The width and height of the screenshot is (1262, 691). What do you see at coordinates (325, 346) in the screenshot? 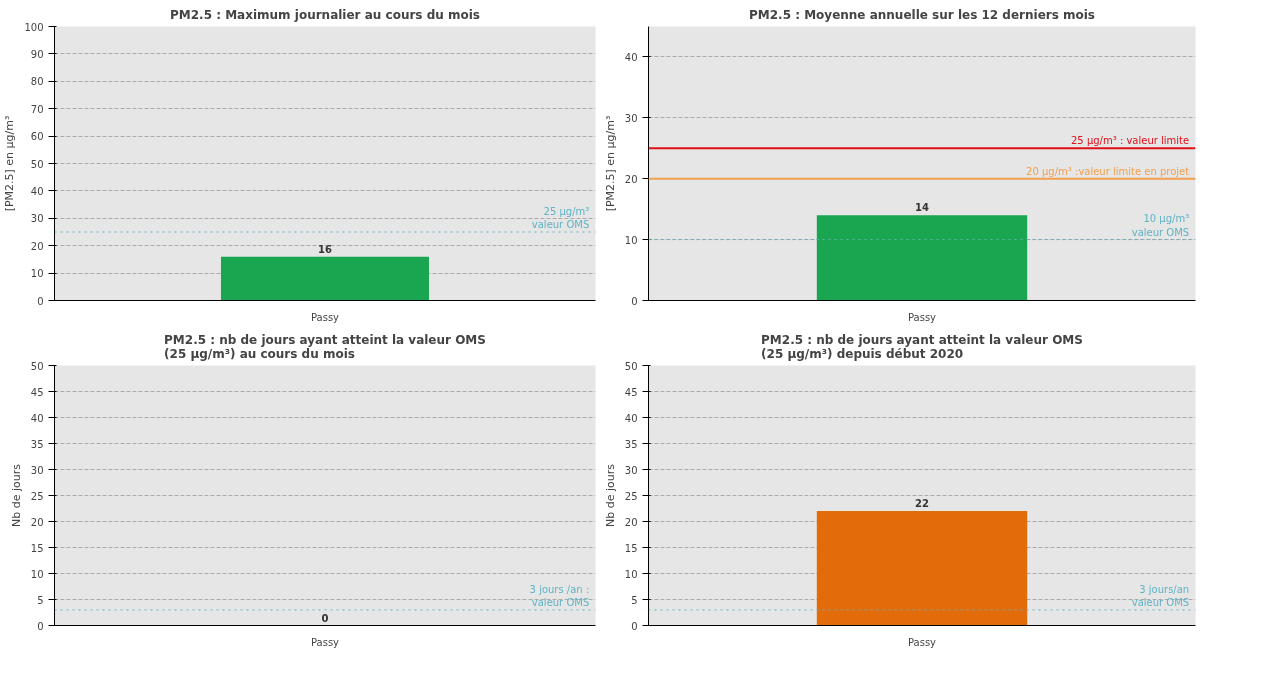
I see `chart-title: PM2.5 : nb de jours ayant atteint la valeur OMS (25 µg/m³) au cours du mois` at bounding box center [325, 346].